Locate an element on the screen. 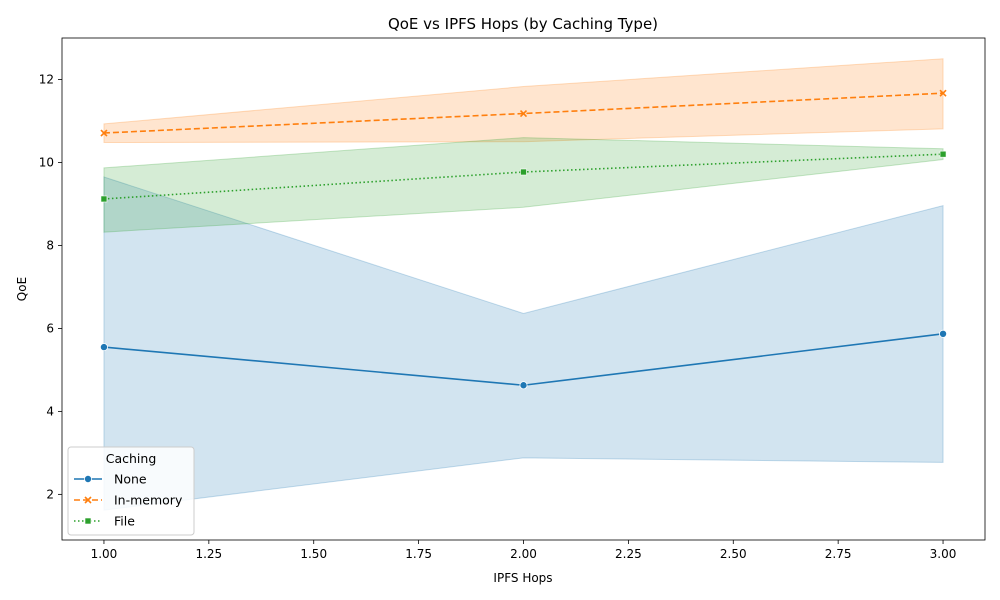 This screenshot has height=600, width=1000. chart-title: QoE vs IPFS Hops (by Caching Type) is located at coordinates (523, 24).